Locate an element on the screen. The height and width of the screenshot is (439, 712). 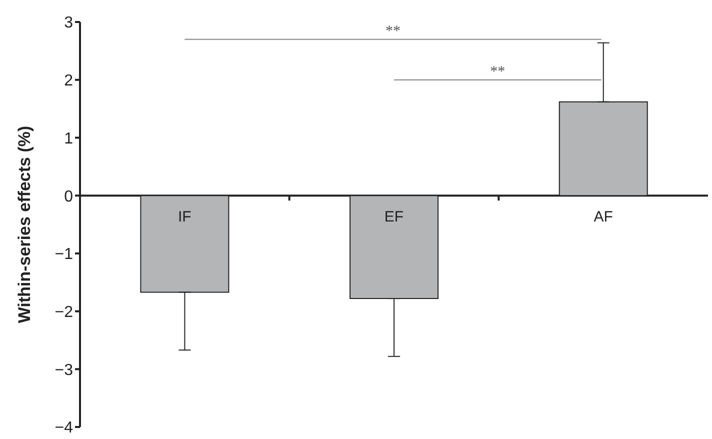
x-tick-label: IF is located at coordinates (185, 217).